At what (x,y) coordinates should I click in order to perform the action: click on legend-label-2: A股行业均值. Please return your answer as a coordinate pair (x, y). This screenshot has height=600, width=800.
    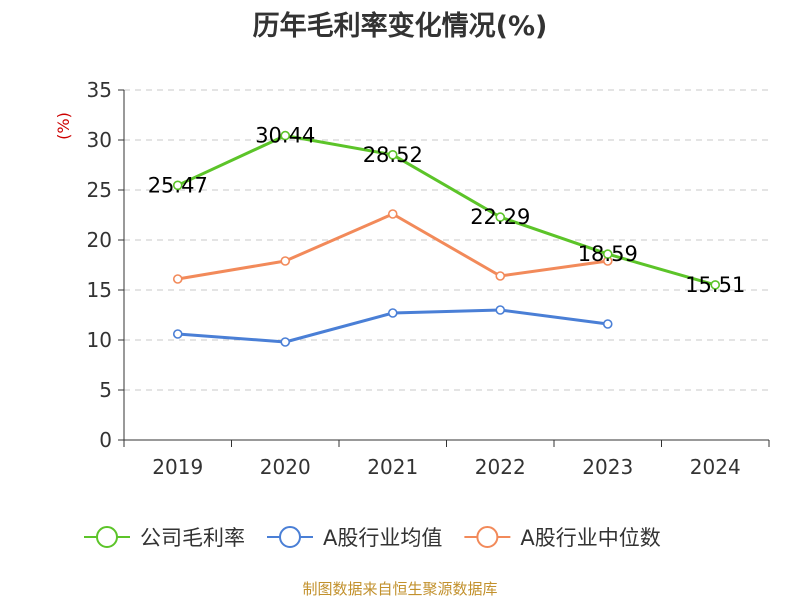
    Looking at the image, I should click on (382, 538).